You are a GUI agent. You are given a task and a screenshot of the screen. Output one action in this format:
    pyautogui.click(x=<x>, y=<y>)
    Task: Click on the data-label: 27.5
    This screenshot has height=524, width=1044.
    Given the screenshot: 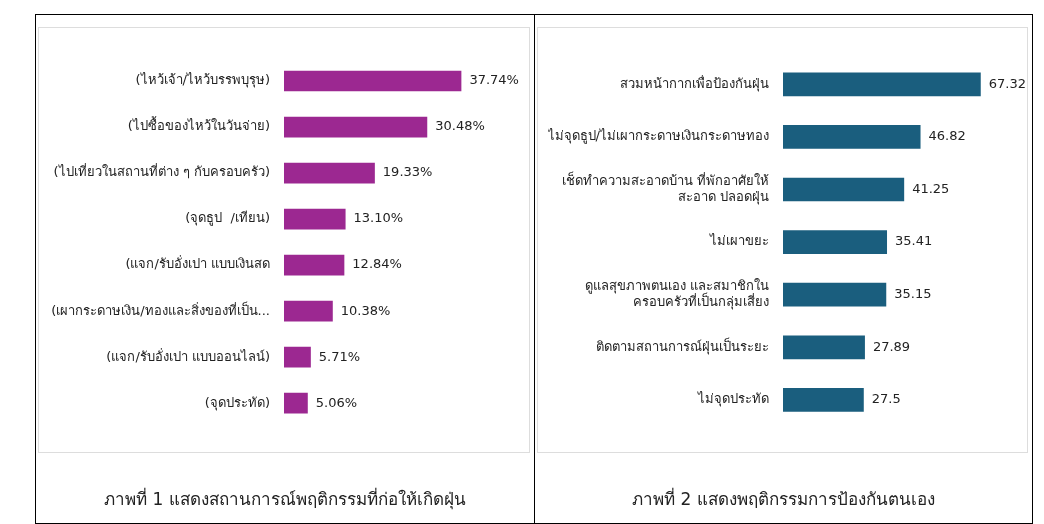 What is the action you would take?
    pyautogui.click(x=886, y=399)
    